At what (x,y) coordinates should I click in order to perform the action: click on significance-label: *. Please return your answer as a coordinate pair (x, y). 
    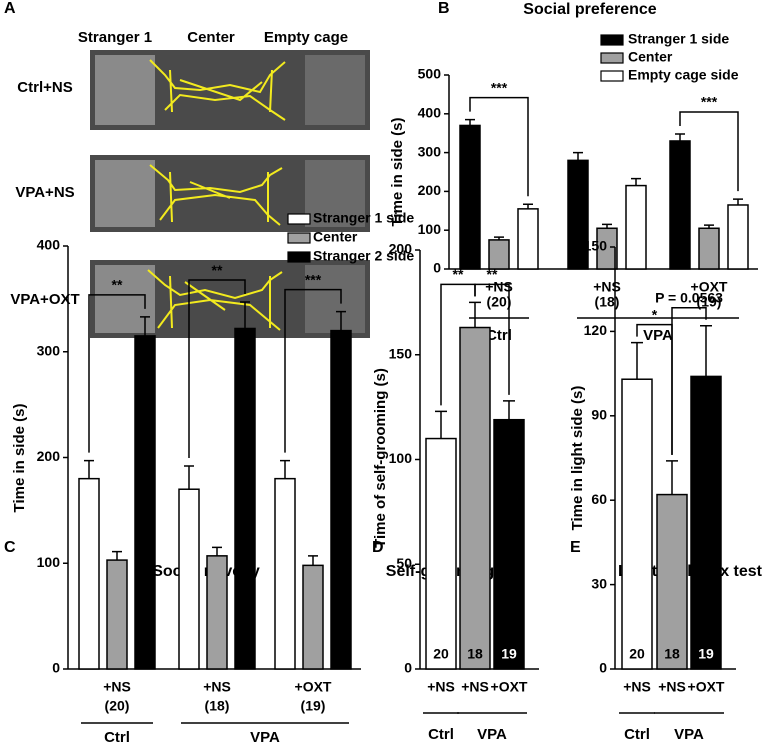
    Looking at the image, I should click on (655, 314).